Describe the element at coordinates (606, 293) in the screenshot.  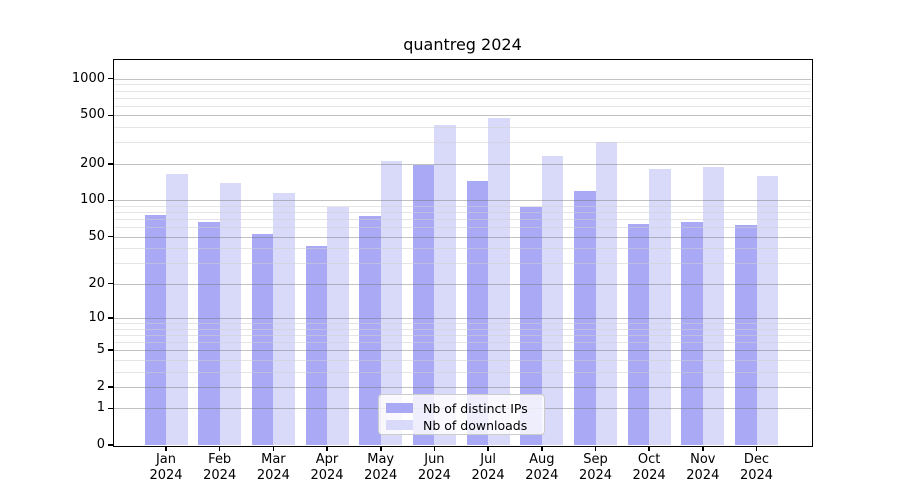
I see `bar-downloads-sep` at that location.